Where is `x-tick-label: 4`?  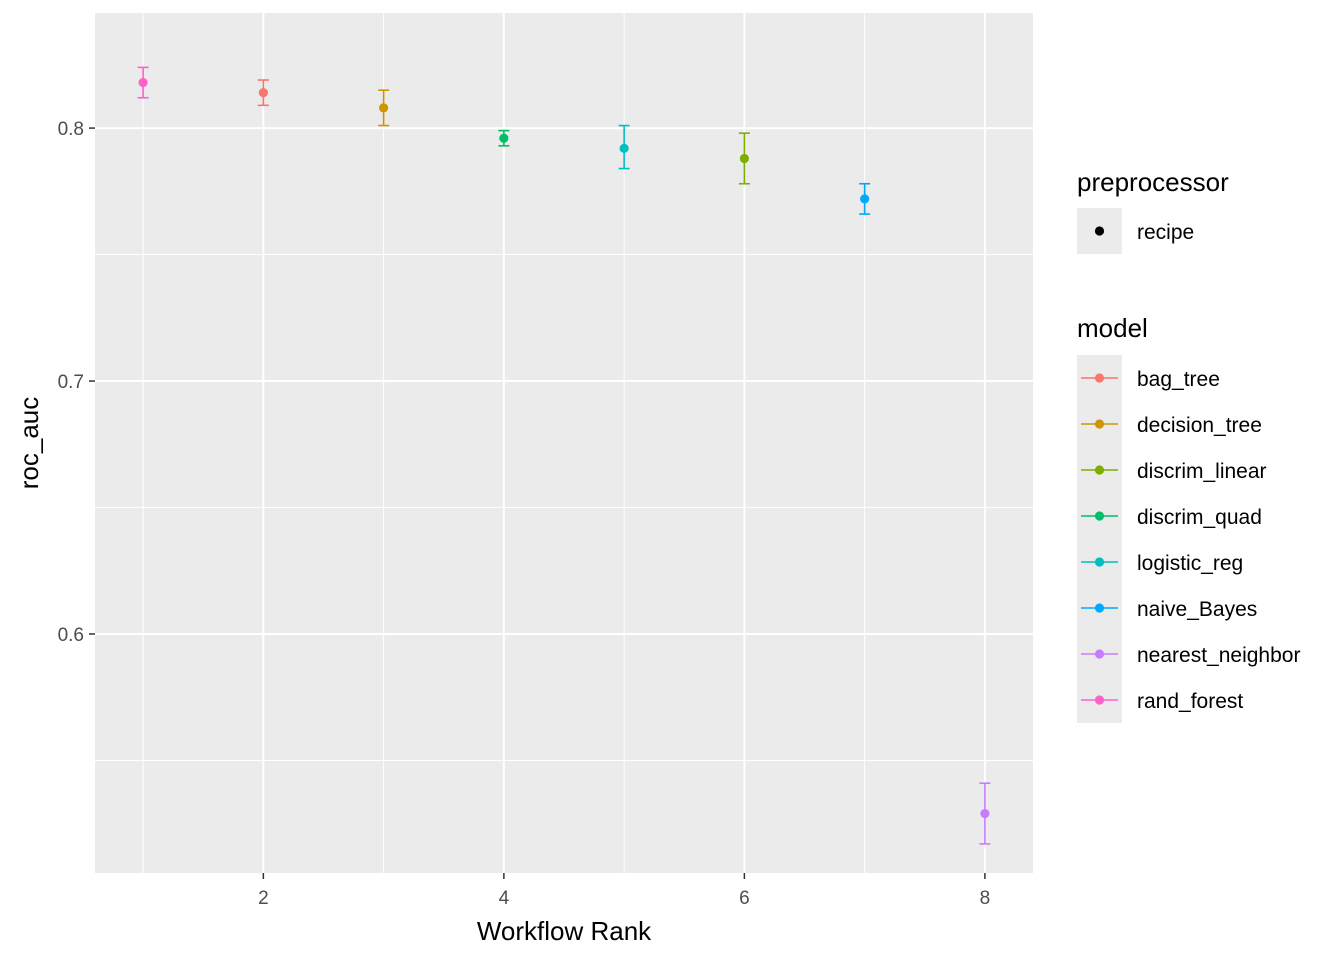
x-tick-label: 4 is located at coordinates (504, 898).